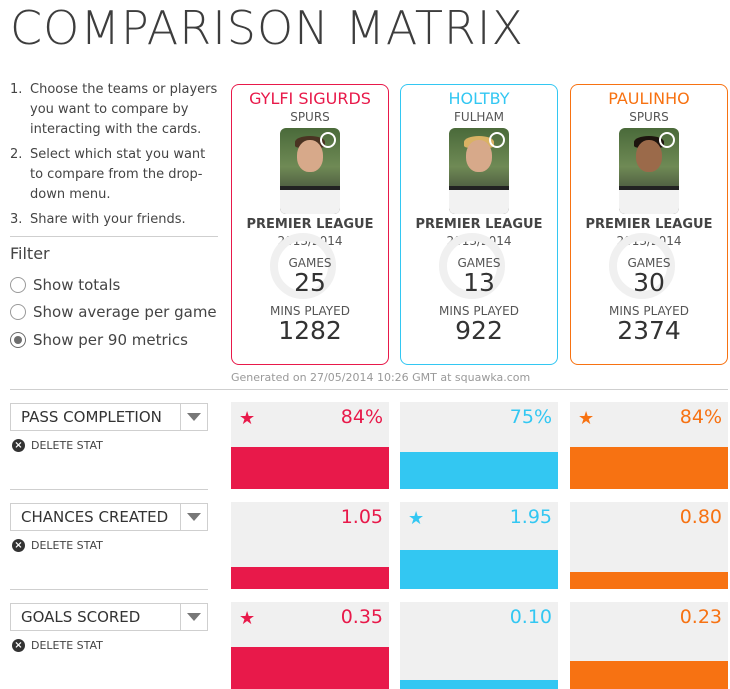 This screenshot has width=730, height=689. I want to click on stat-box: ★ 1.95, so click(479, 545).